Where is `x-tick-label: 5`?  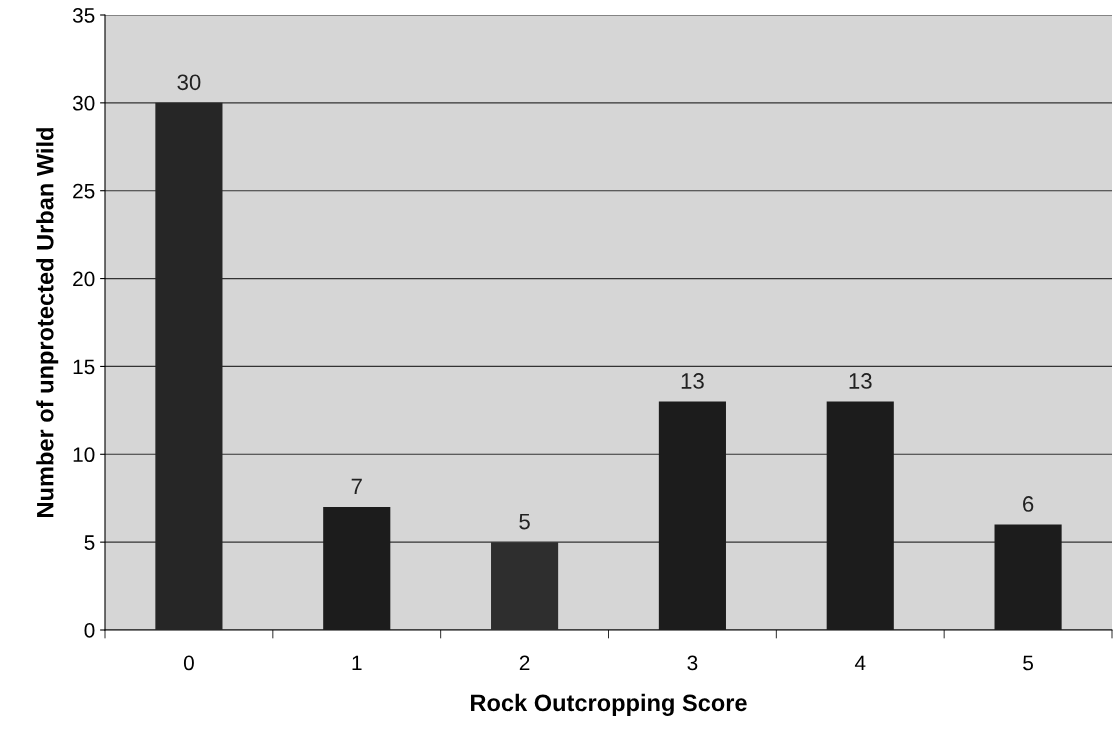
x-tick-label: 5 is located at coordinates (1028, 663).